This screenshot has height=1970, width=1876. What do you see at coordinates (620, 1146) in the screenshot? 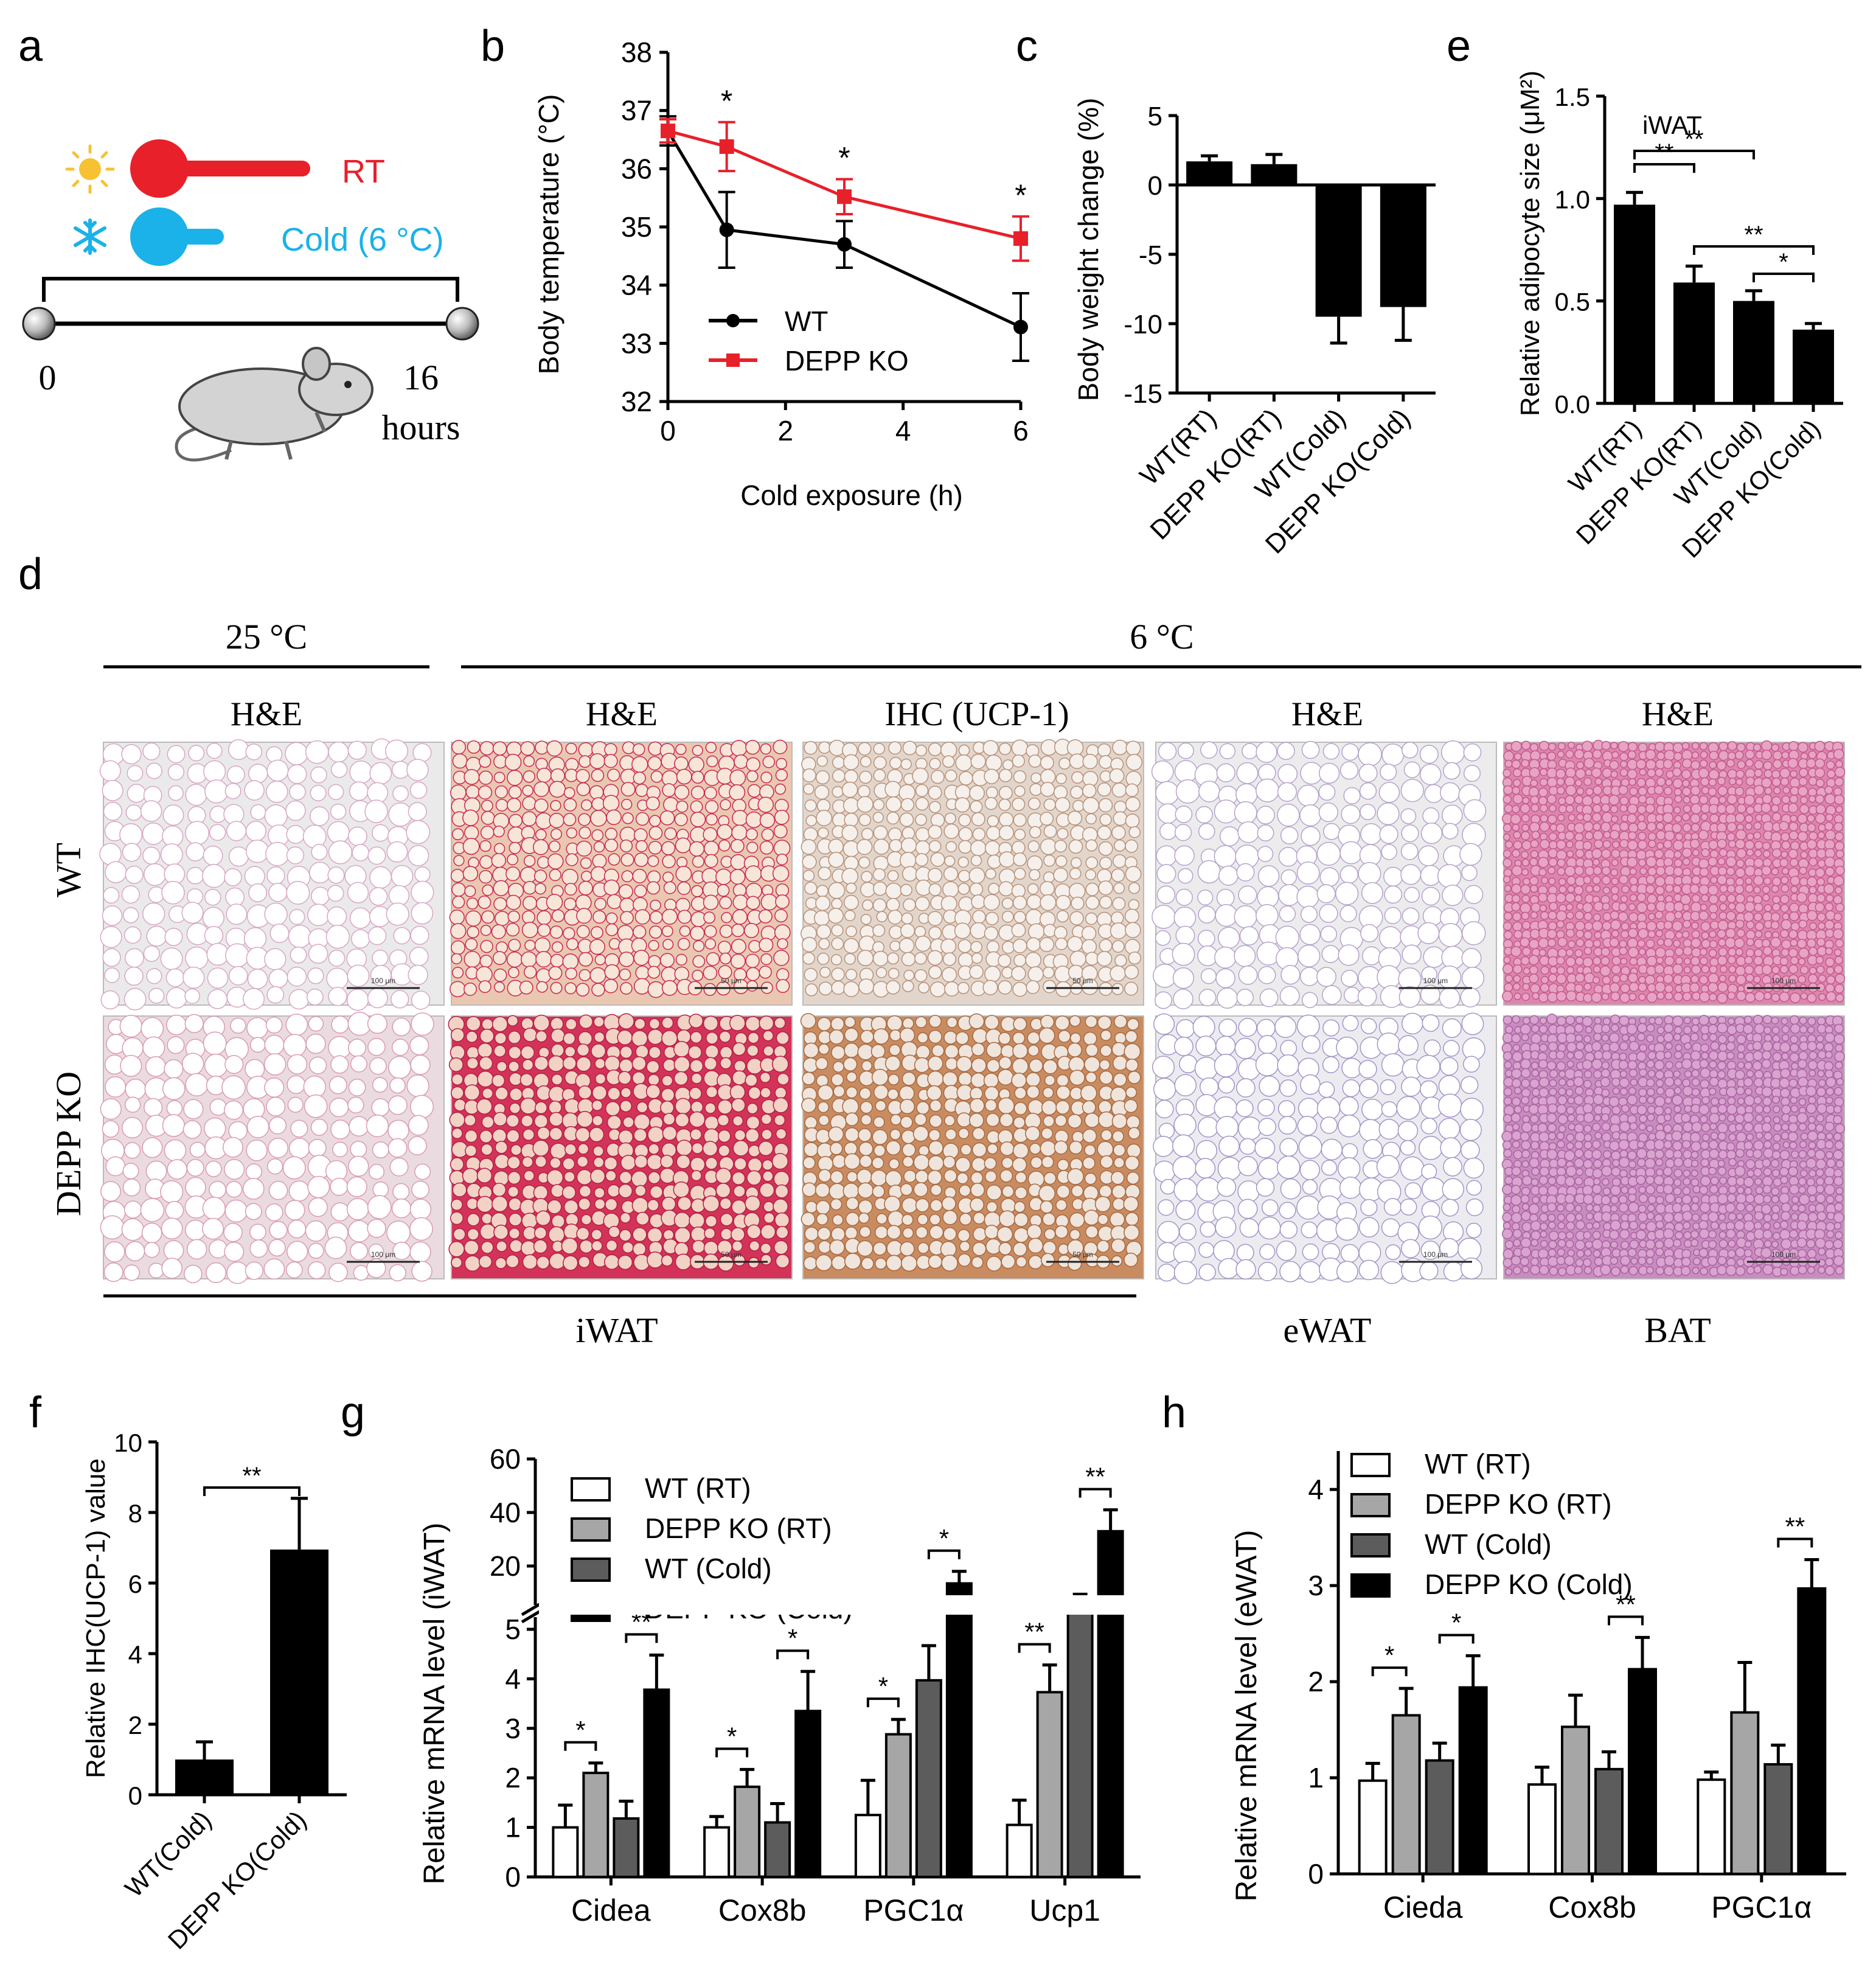
I see `histology-tile-ko-6c-he-iwat: 50 μm` at bounding box center [620, 1146].